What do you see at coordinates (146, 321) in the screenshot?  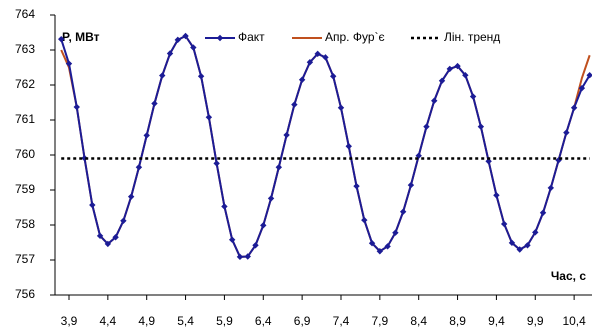 I see `x-tick-label: 4,9` at bounding box center [146, 321].